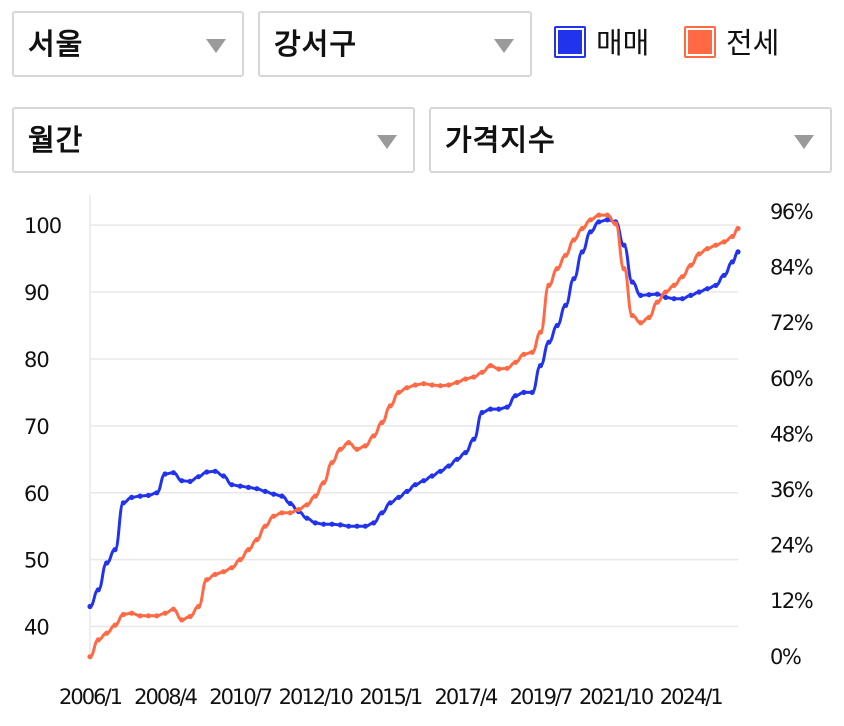 The height and width of the screenshot is (726, 844). What do you see at coordinates (36, 561) in the screenshot?
I see `left-axis-tick-label: 50` at bounding box center [36, 561].